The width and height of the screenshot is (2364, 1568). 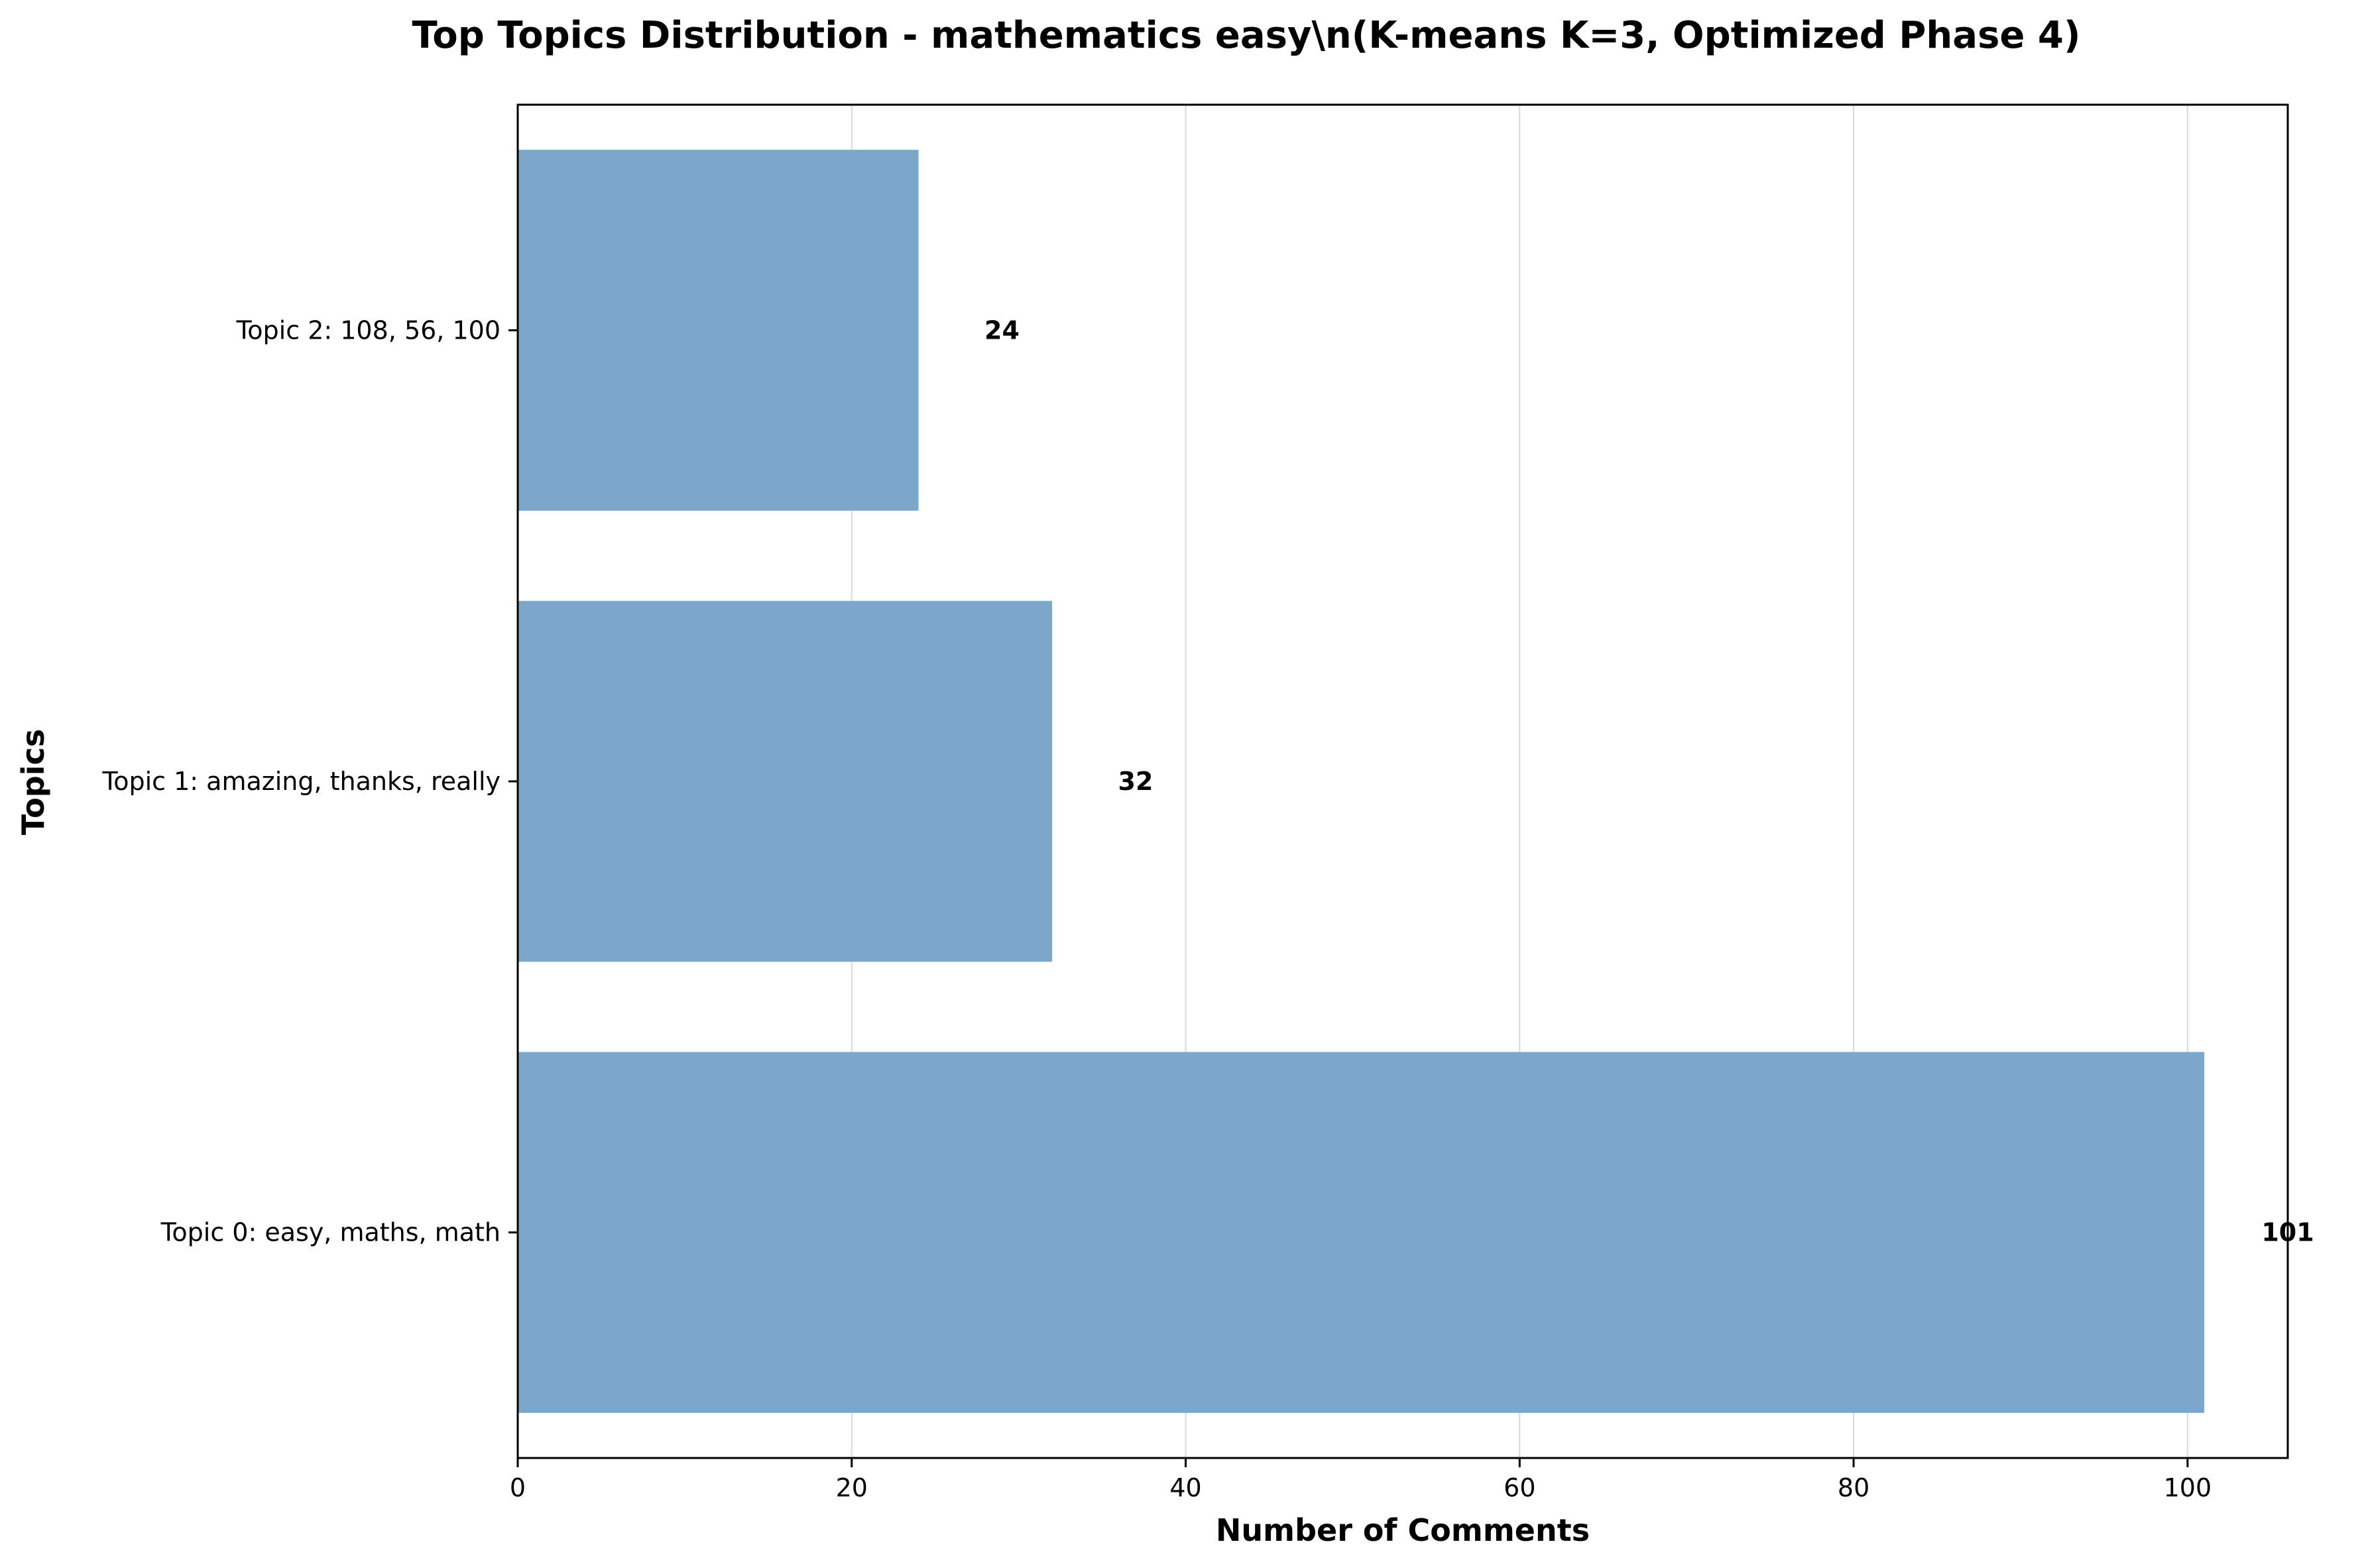 What do you see at coordinates (1135, 781) in the screenshot?
I see `data-label: 32` at bounding box center [1135, 781].